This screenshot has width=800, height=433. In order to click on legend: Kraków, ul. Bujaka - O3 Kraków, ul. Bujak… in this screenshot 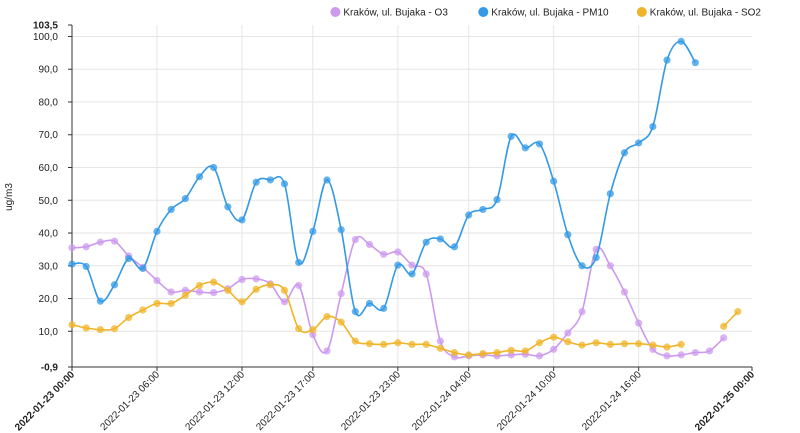, I will do `click(545, 13)`.